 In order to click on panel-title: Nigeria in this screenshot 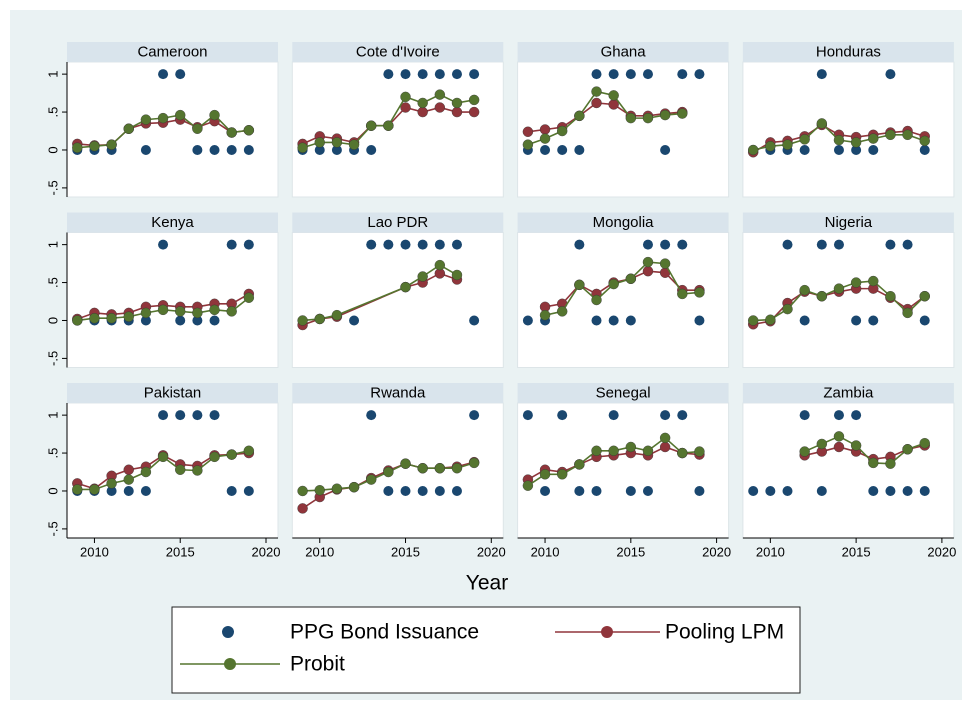, I will do `click(849, 222)`.